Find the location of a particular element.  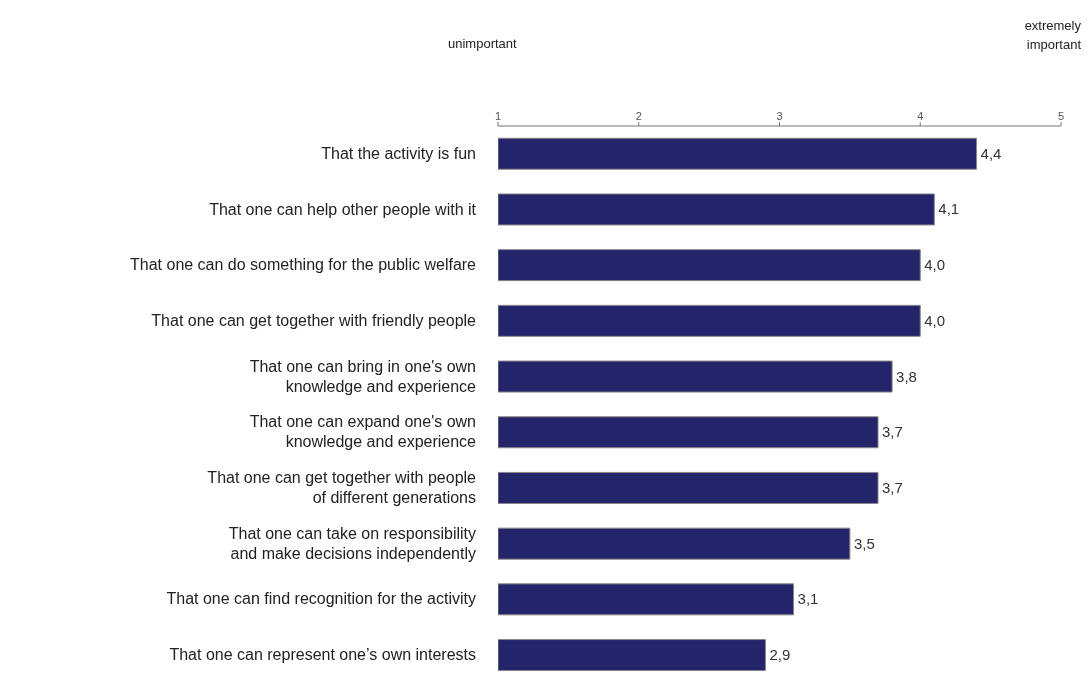

x-tick-label: 2 is located at coordinates (638, 116).